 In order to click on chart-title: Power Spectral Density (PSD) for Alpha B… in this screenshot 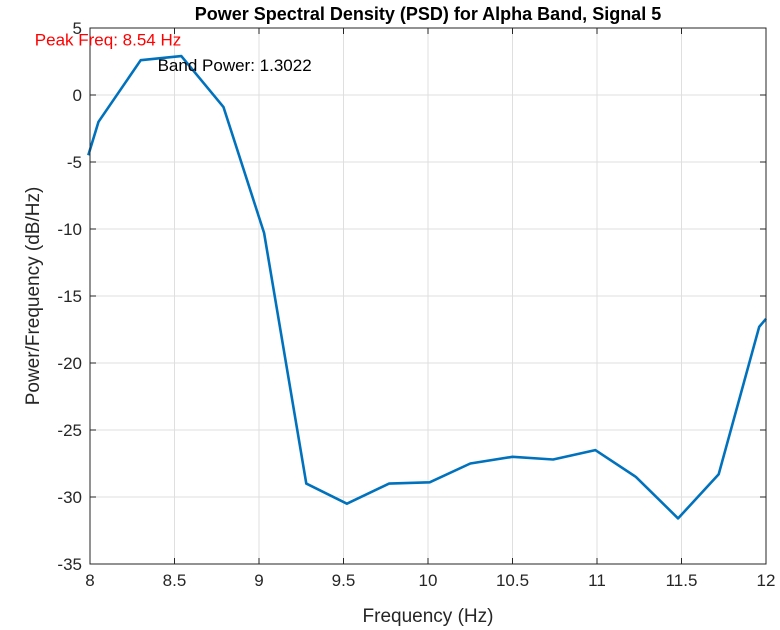, I will do `click(428, 14)`.